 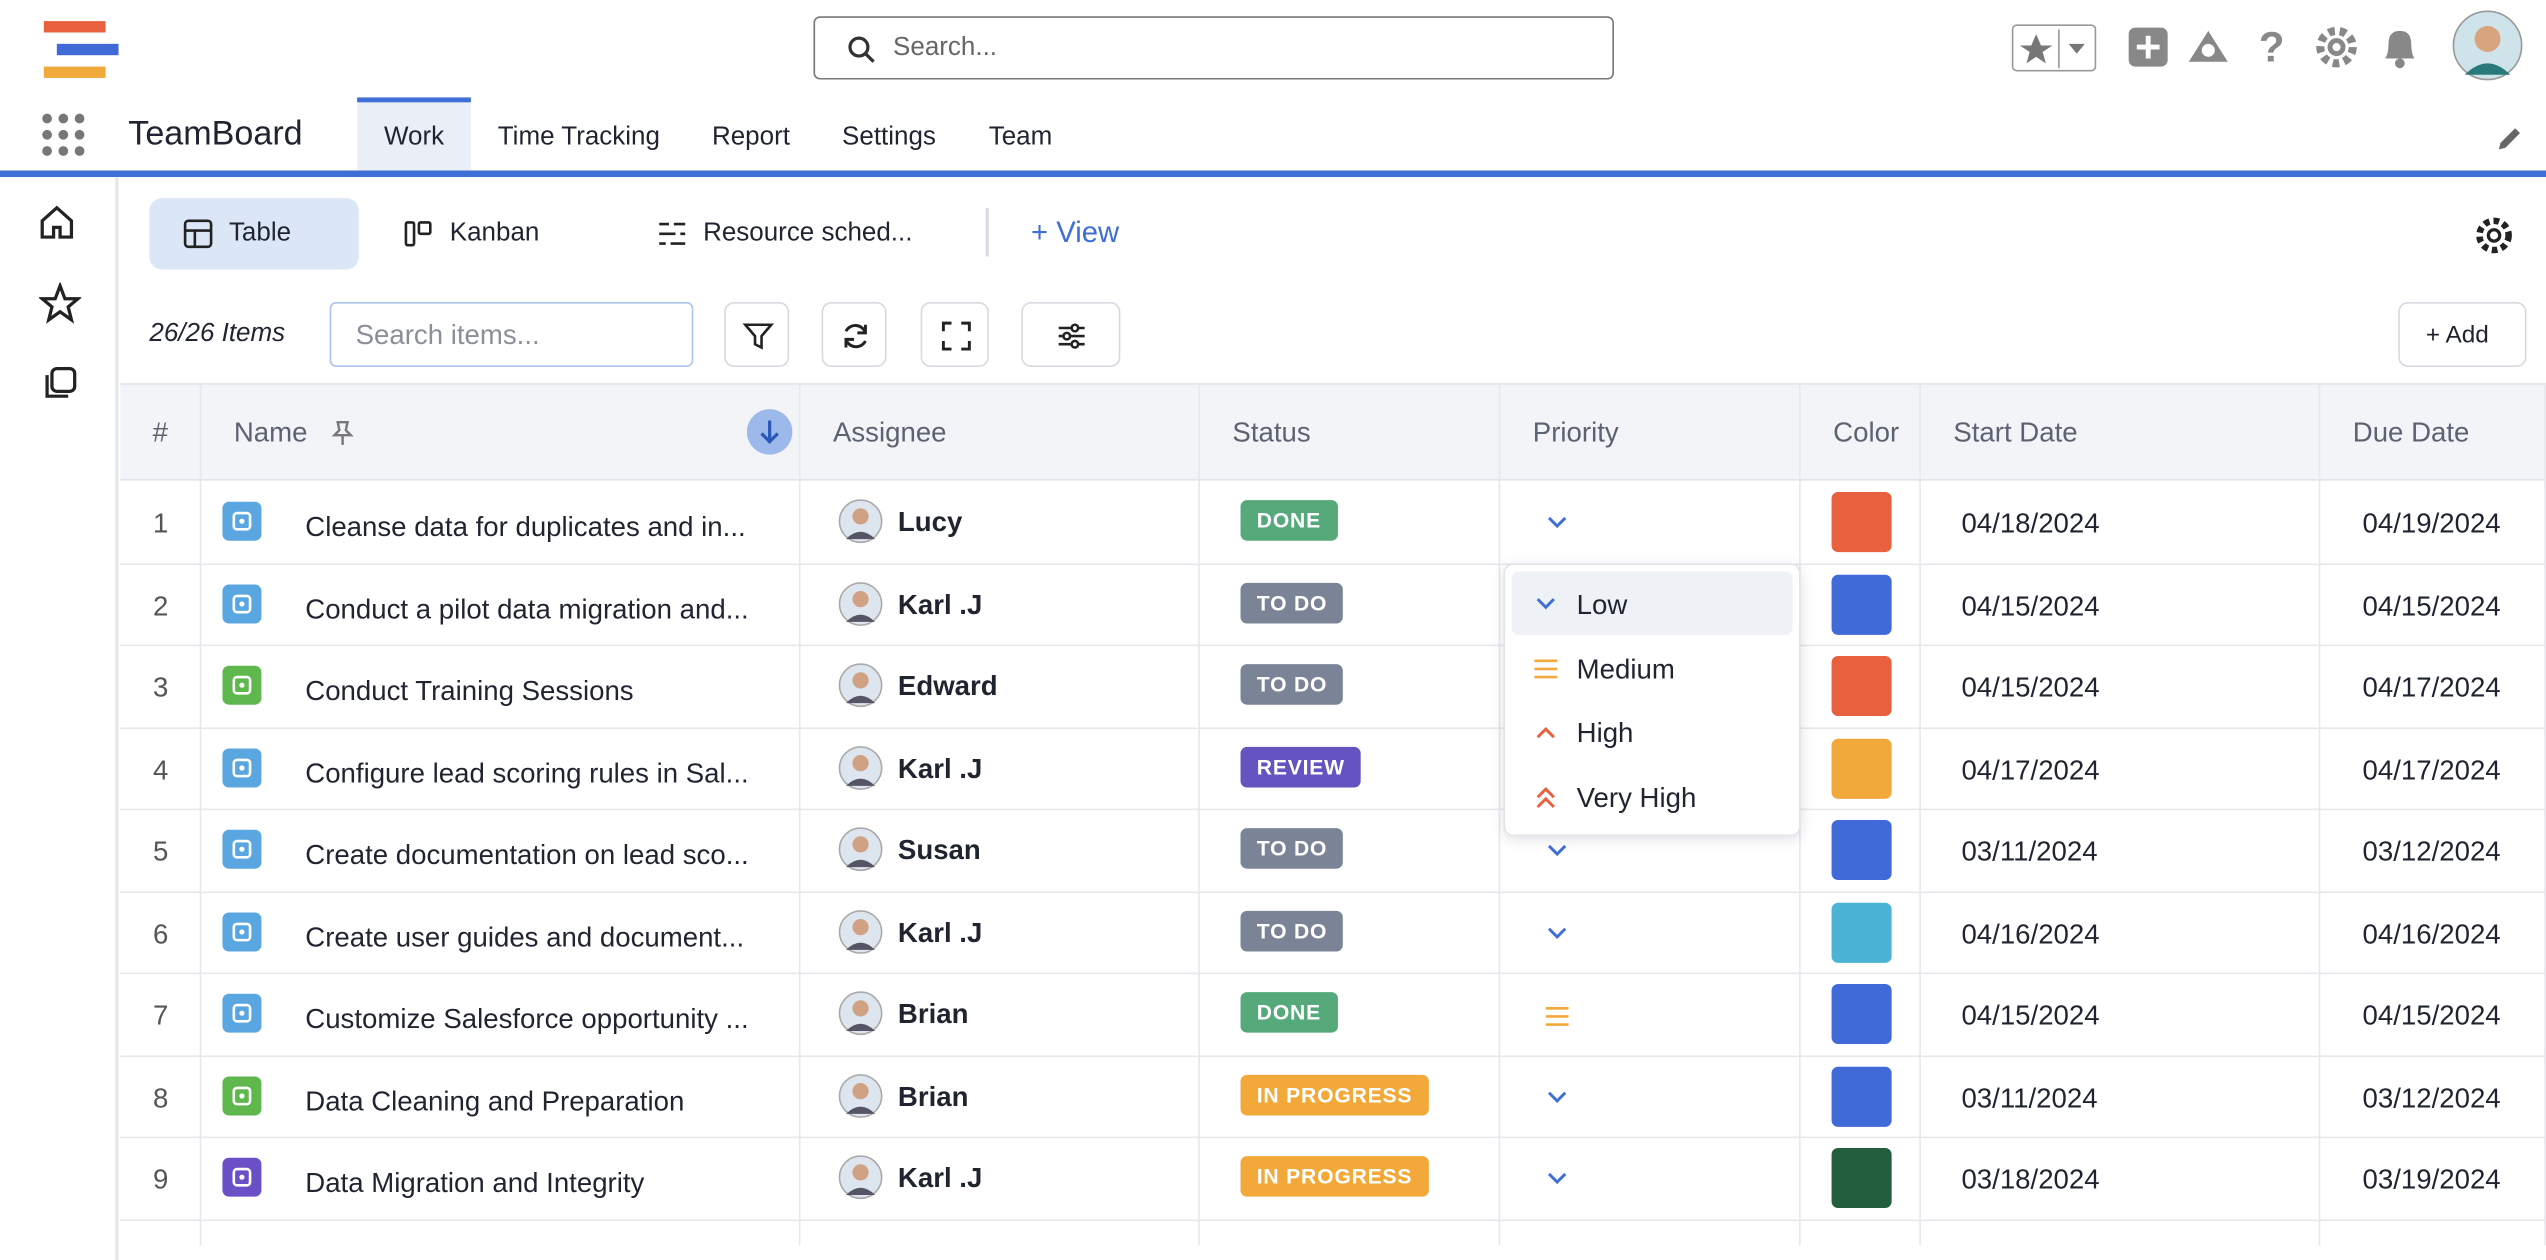 I want to click on view-tab: Kanban, so click(x=483, y=233).